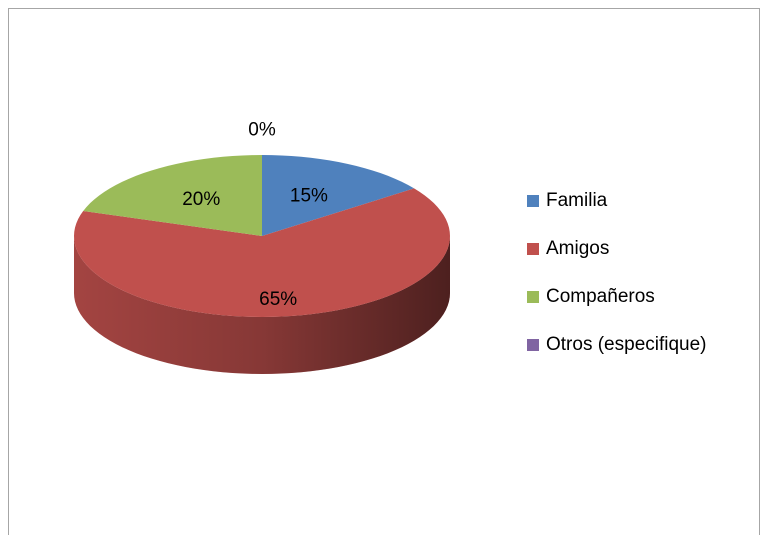 The width and height of the screenshot is (768, 540). I want to click on data-label: 15%, so click(309, 195).